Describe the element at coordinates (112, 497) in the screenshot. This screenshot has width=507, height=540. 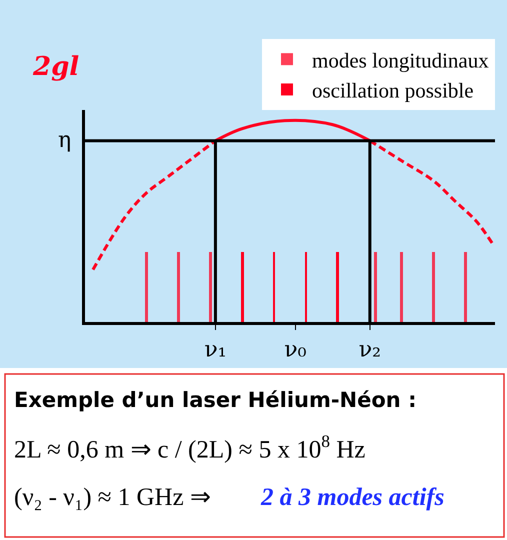
I see `text: (ν₂ - ν₁) ≈ 1 GHz ⇒` at that location.